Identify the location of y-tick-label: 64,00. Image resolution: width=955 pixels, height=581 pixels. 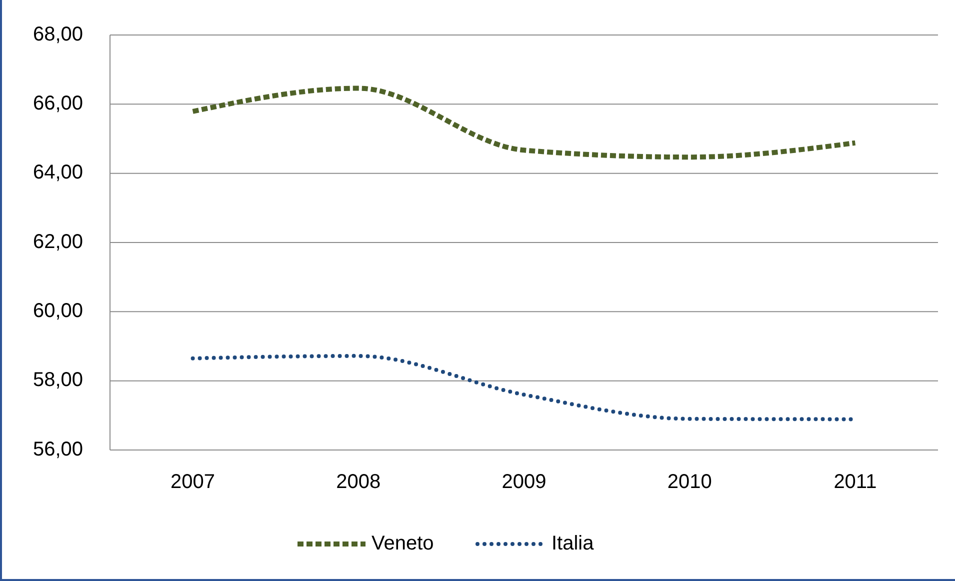
(58, 173).